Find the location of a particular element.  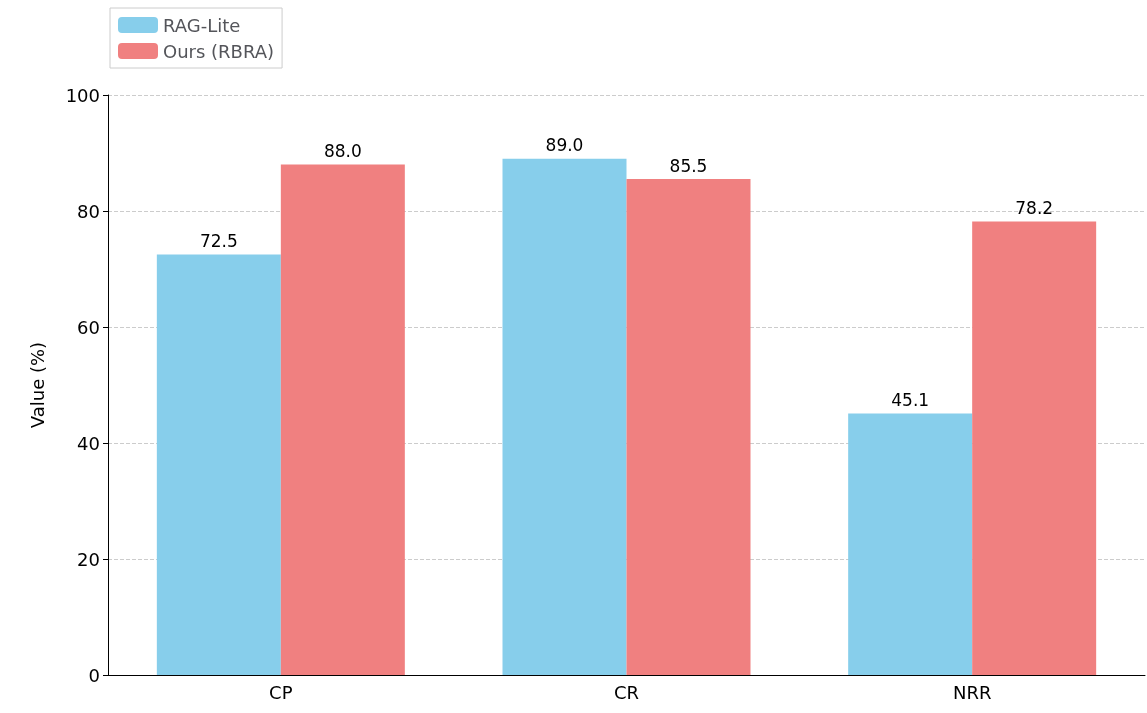

y-tick-label: 100 is located at coordinates (82, 95).